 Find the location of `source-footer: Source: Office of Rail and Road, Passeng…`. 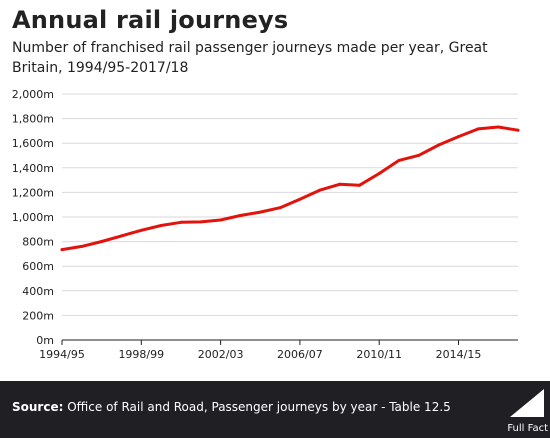

source-footer: Source: Office of Rail and Road, Passeng… is located at coordinates (275, 409).